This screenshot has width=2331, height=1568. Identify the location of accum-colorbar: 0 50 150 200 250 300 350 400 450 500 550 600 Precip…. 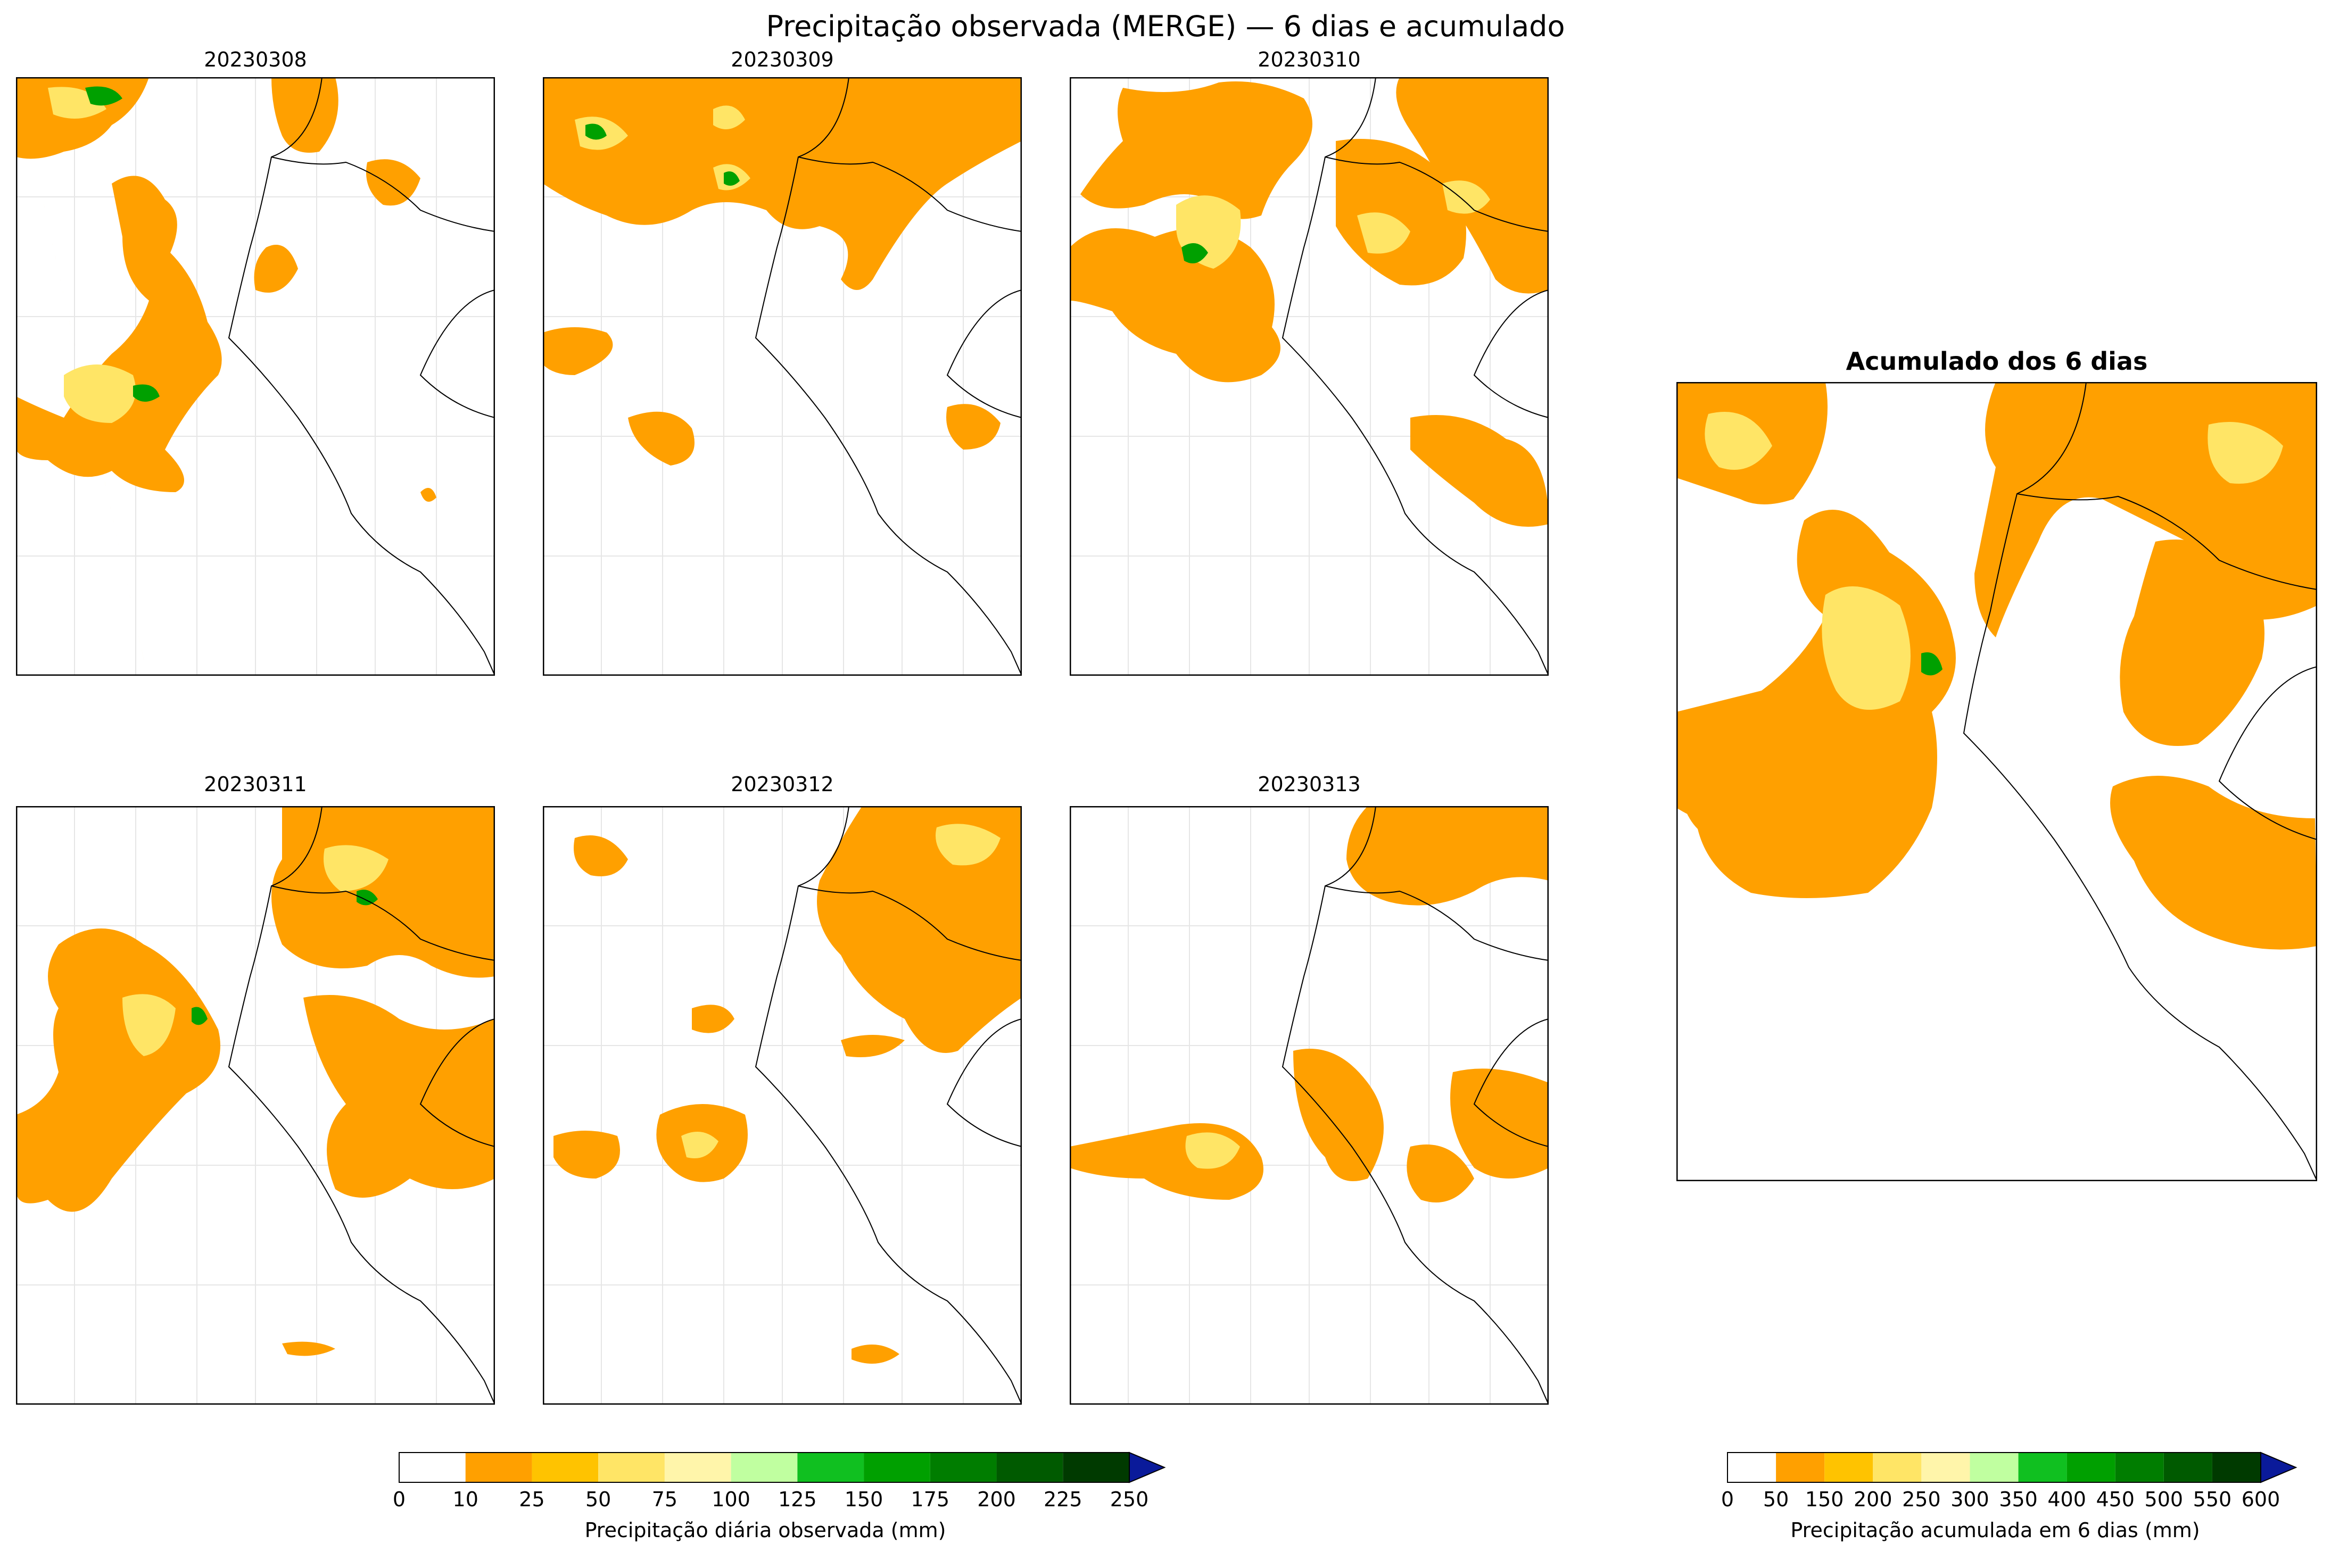
(2011, 1499).